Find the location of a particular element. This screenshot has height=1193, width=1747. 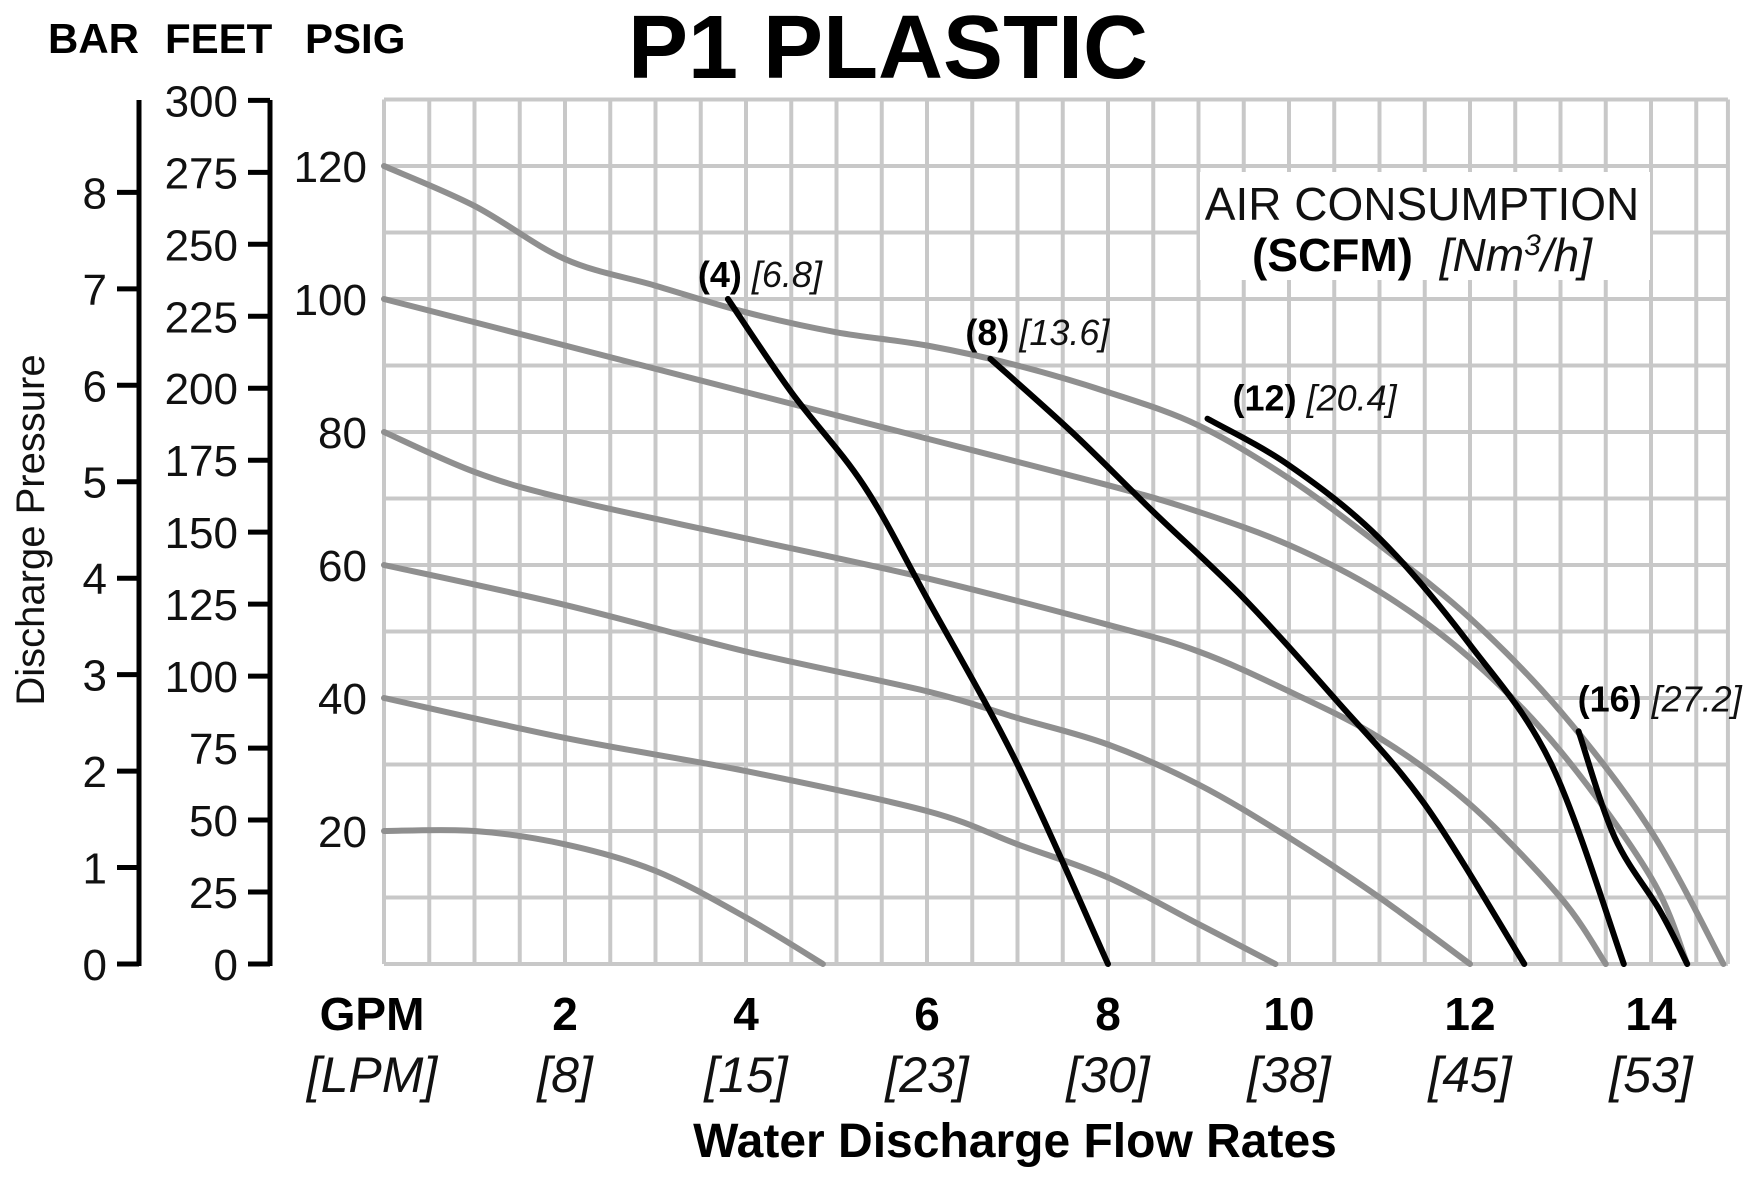

x-tick-label-lpm: [8] is located at coordinates (565, 1075).